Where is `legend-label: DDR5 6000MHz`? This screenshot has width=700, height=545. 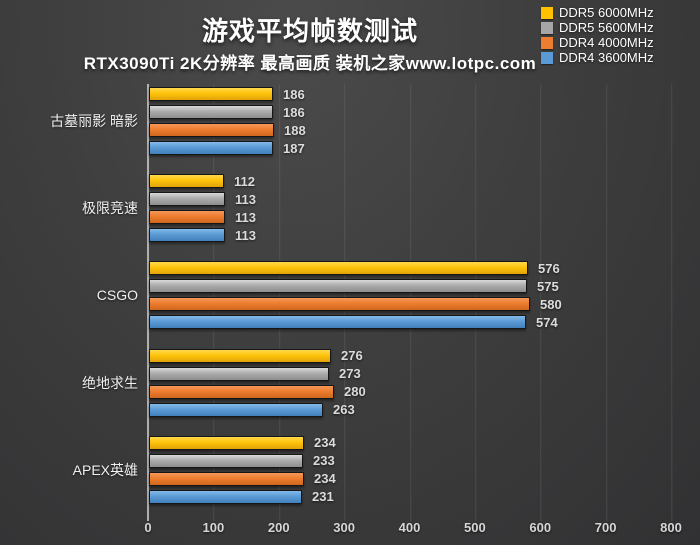 legend-label: DDR5 6000MHz is located at coordinates (606, 12).